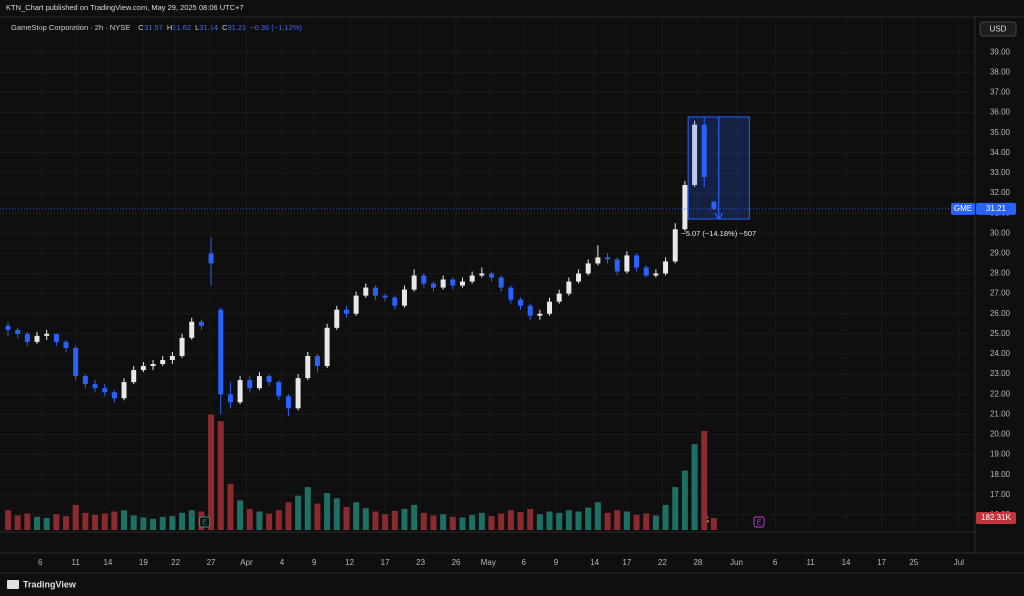 The image size is (1024, 596). What do you see at coordinates (996, 208) in the screenshot?
I see `price-label: 31.21` at bounding box center [996, 208].